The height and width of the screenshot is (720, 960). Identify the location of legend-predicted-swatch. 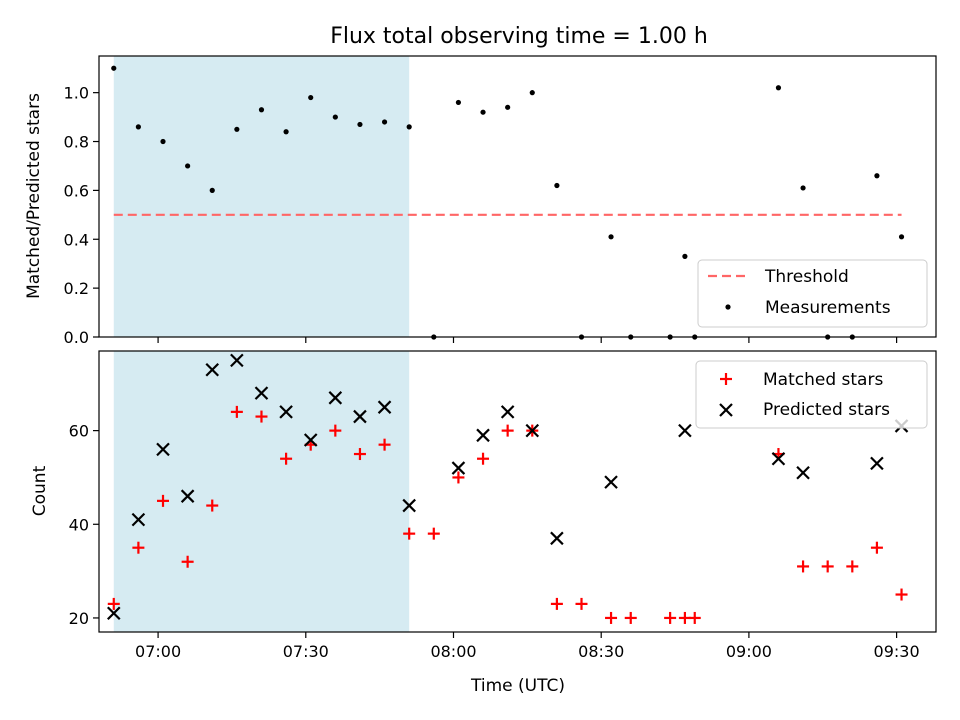
(726, 410).